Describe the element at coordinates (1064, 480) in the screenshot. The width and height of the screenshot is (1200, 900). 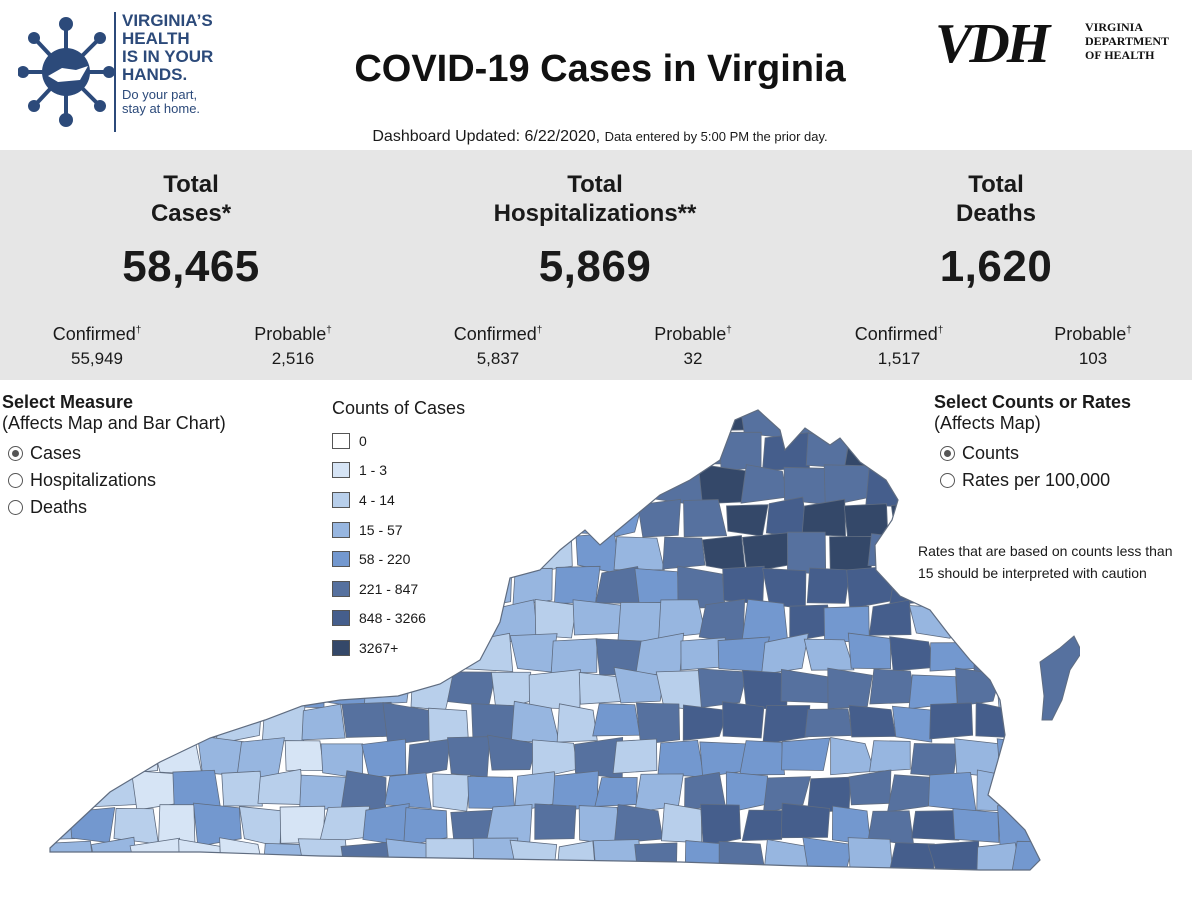
I see `rates-option: Rates per 100,000` at that location.